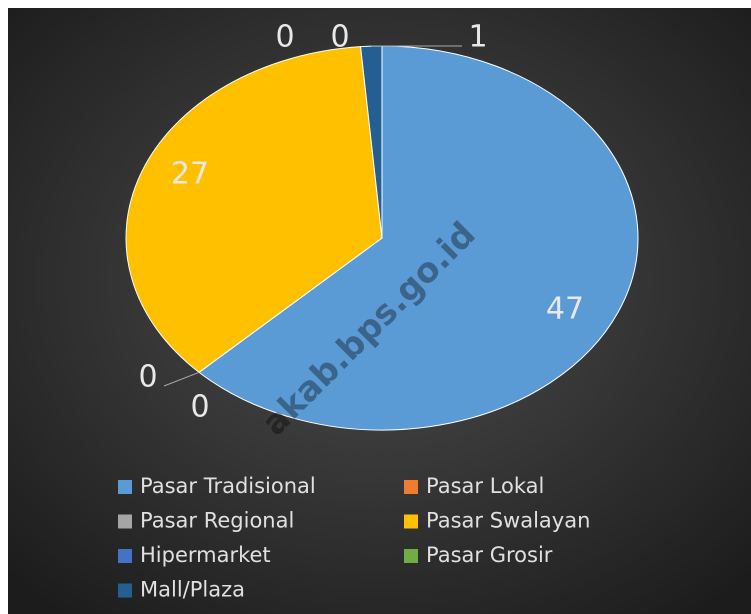 This screenshot has height=614, width=751. I want to click on legend-label: Pasar Grosir, so click(489, 555).